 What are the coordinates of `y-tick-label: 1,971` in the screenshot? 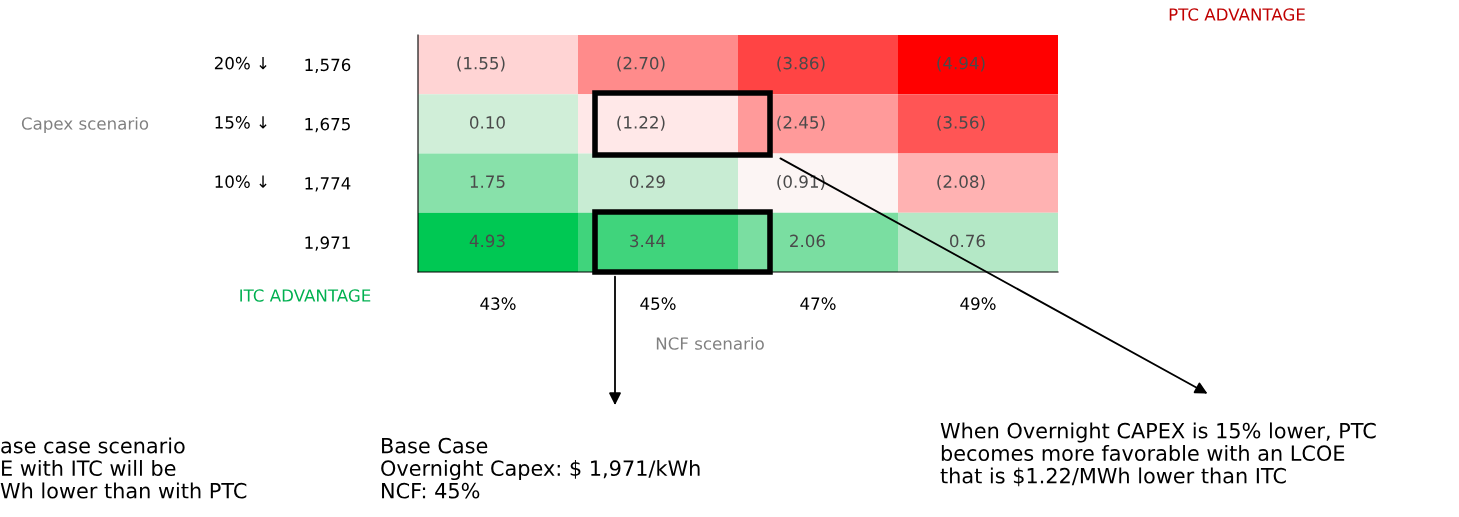 It's located at (327, 243).